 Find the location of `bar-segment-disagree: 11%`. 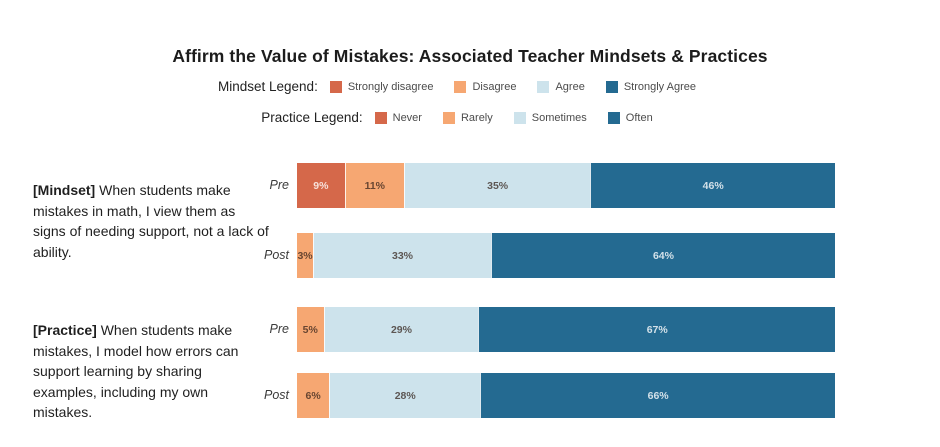

bar-segment-disagree: 11% is located at coordinates (374, 185).